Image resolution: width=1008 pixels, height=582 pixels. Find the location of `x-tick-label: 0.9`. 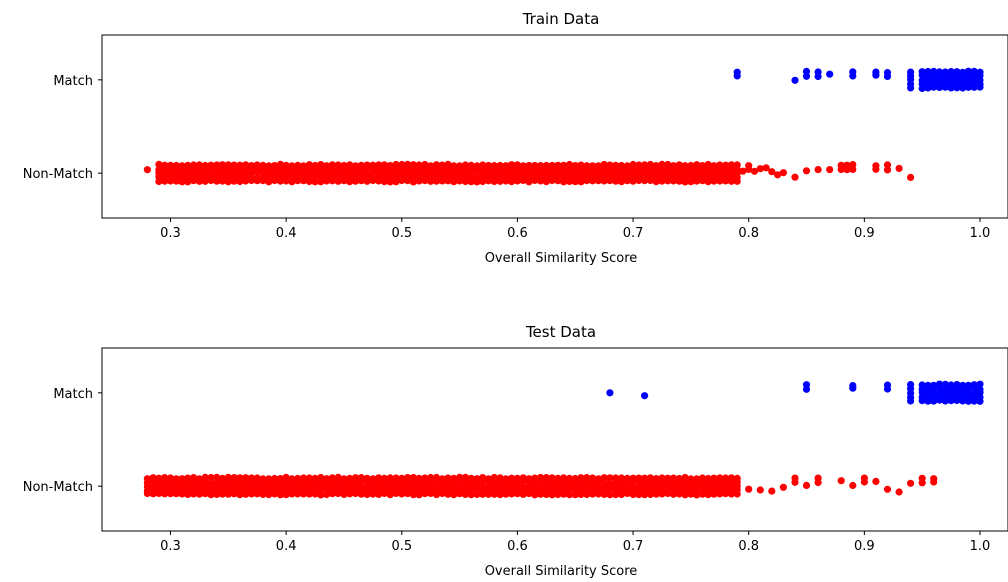

x-tick-label: 0.9 is located at coordinates (864, 233).